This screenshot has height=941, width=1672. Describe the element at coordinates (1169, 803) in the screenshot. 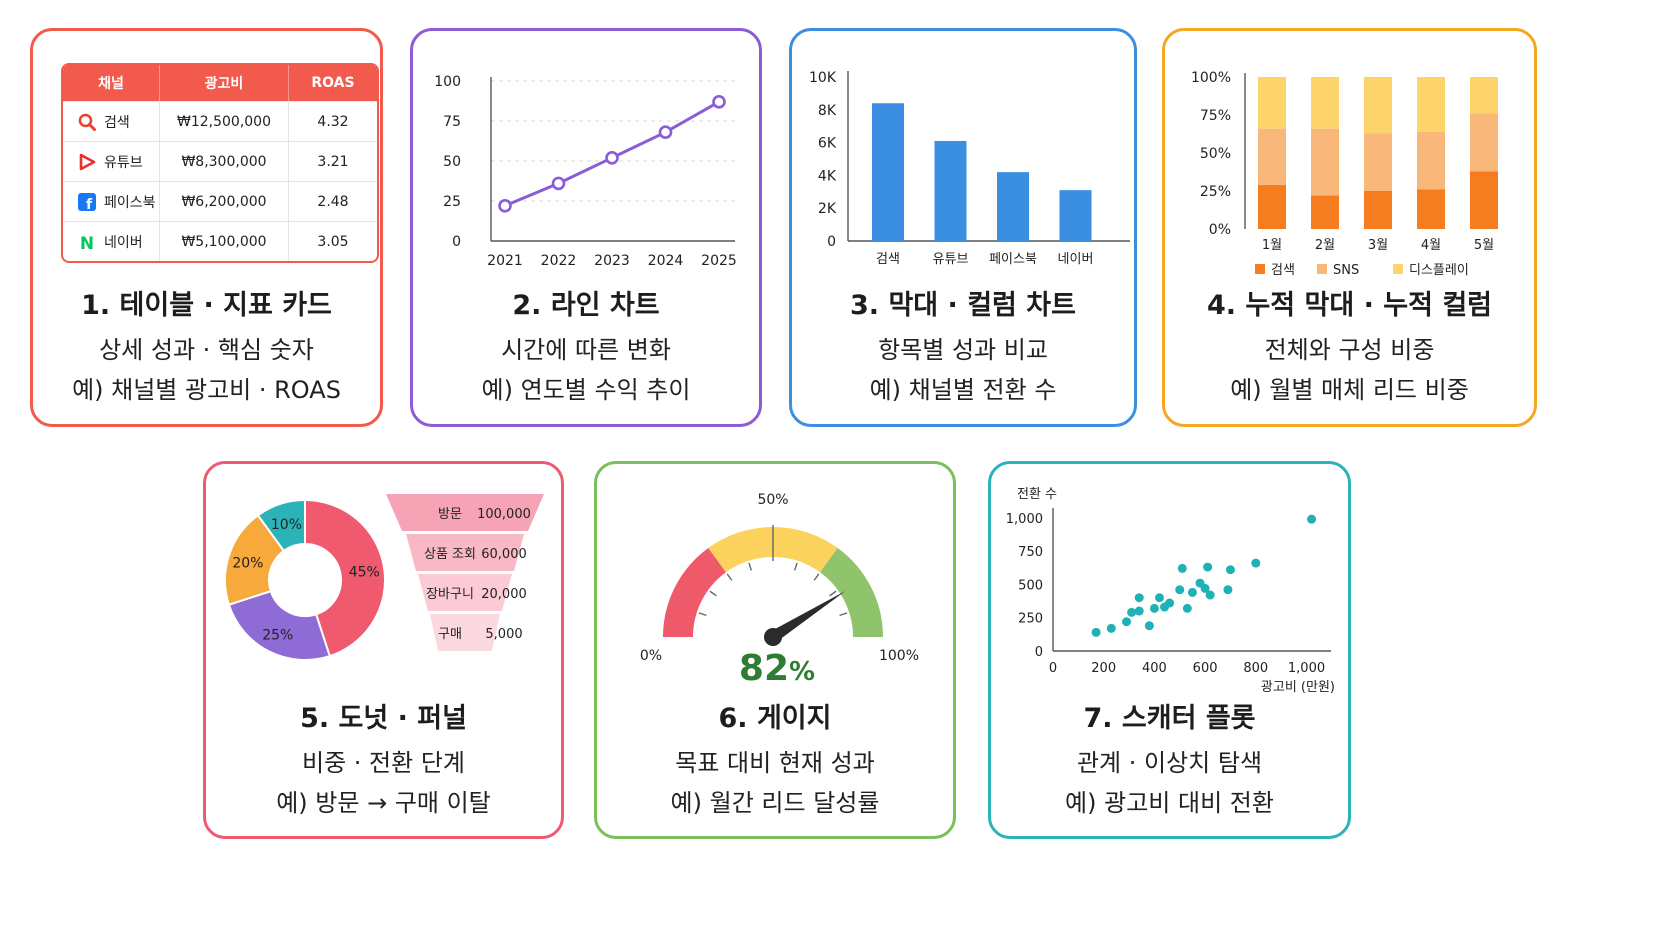

I see `card-example: 예) 광고비 대비 전환` at that location.